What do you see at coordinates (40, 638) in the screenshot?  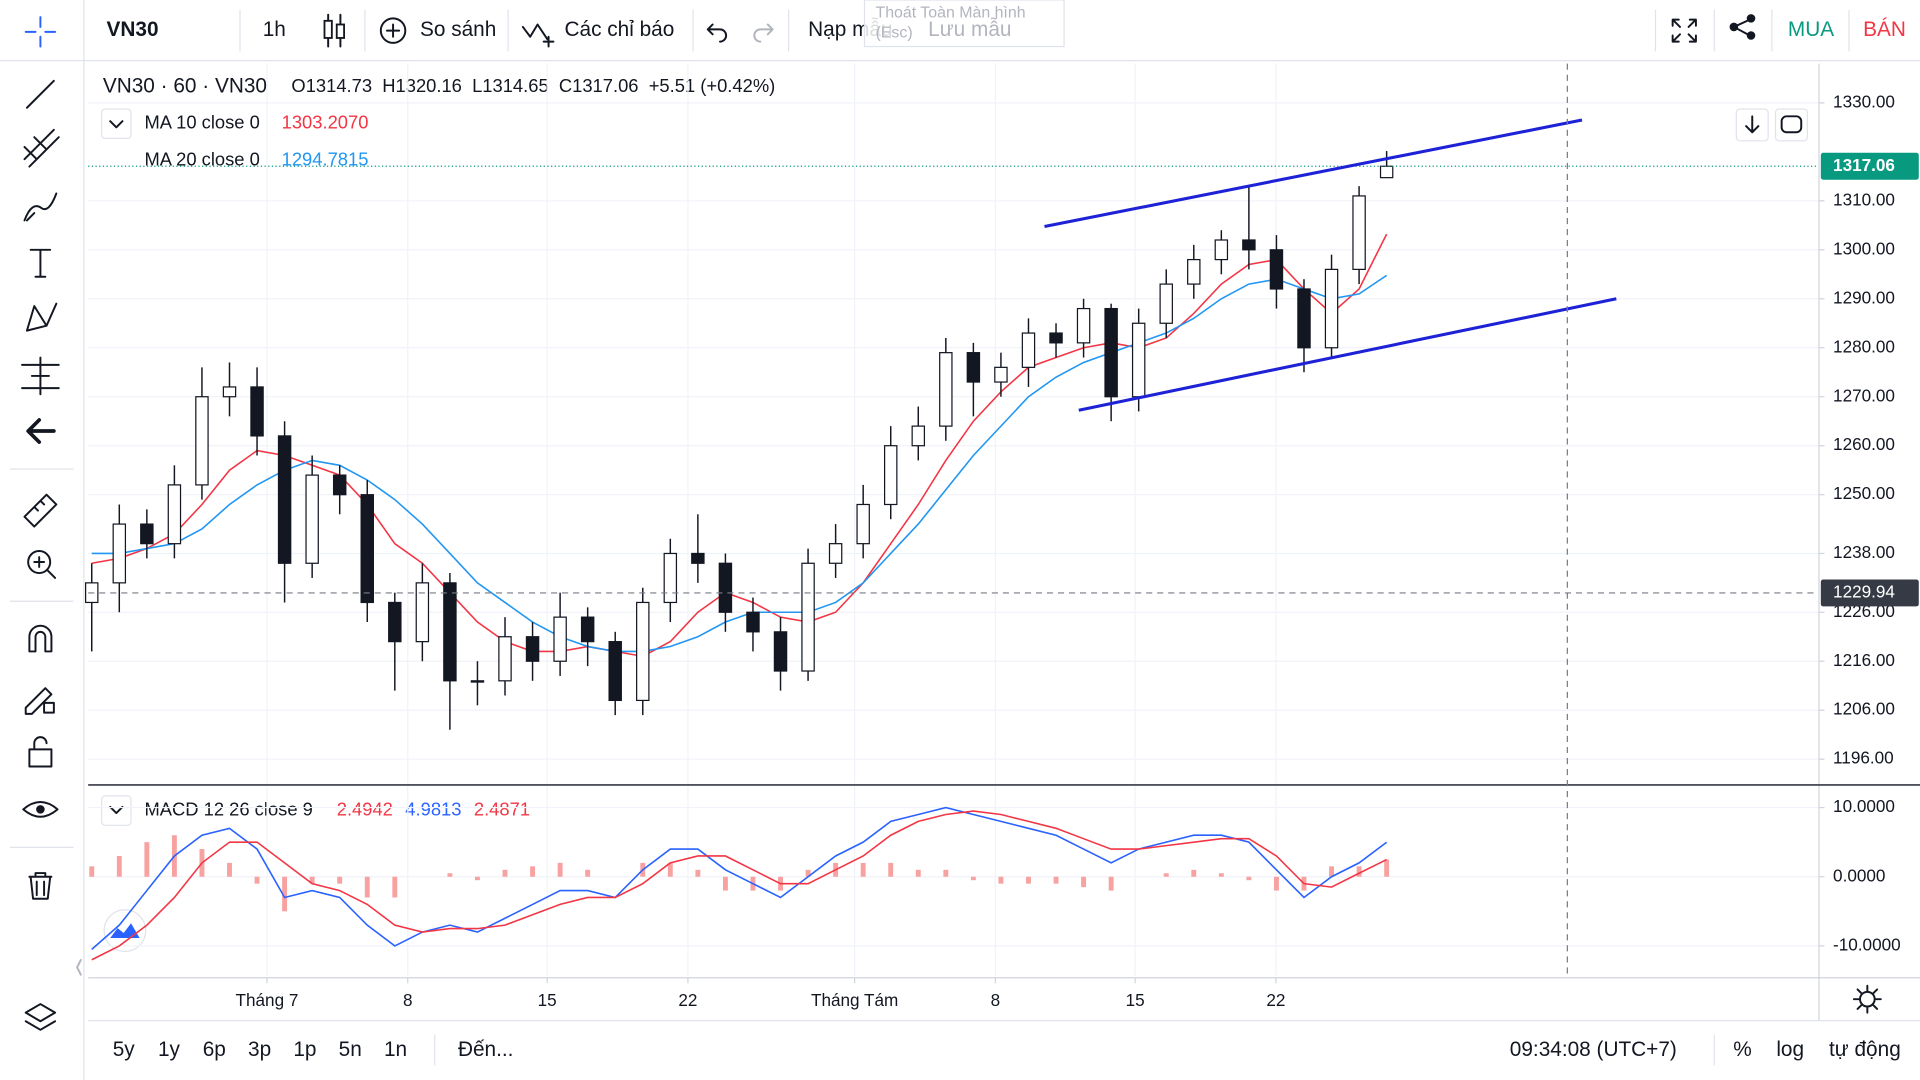 I see `magnet-tool` at bounding box center [40, 638].